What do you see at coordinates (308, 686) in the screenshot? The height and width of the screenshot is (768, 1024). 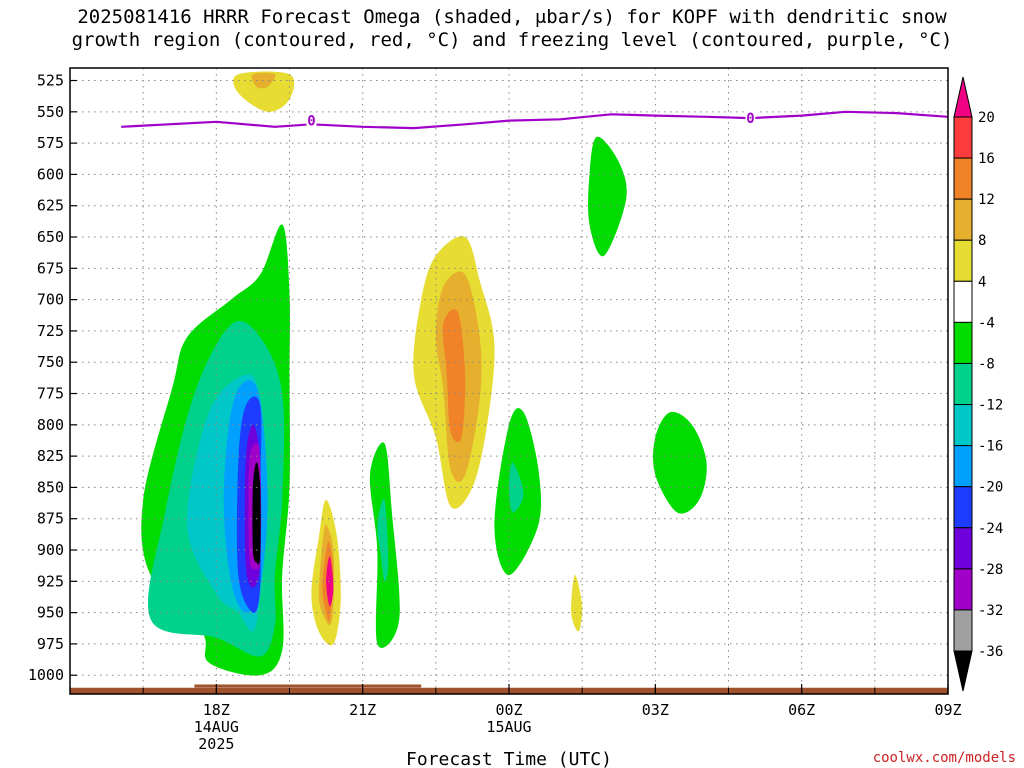 I see `ground-bump` at bounding box center [308, 686].